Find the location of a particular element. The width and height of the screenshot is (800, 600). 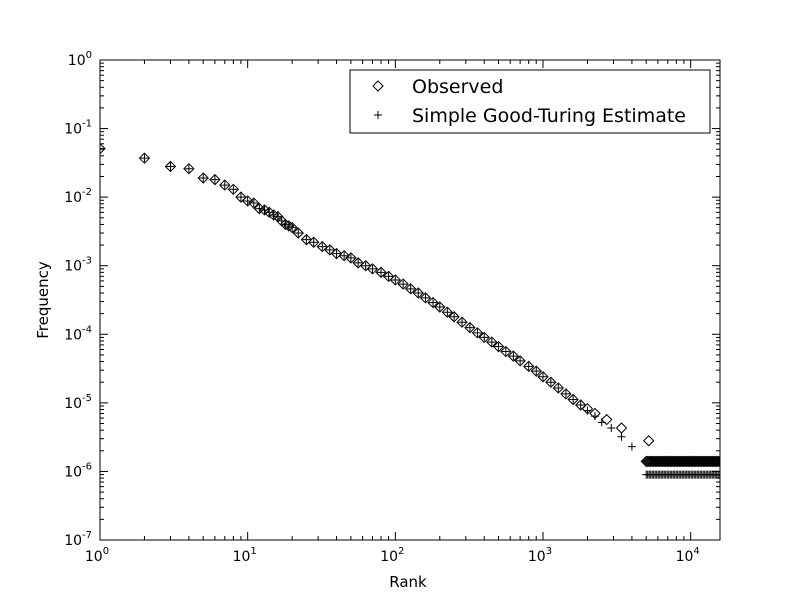

y-tick-label: 10⁻¹ is located at coordinates (78, 128).